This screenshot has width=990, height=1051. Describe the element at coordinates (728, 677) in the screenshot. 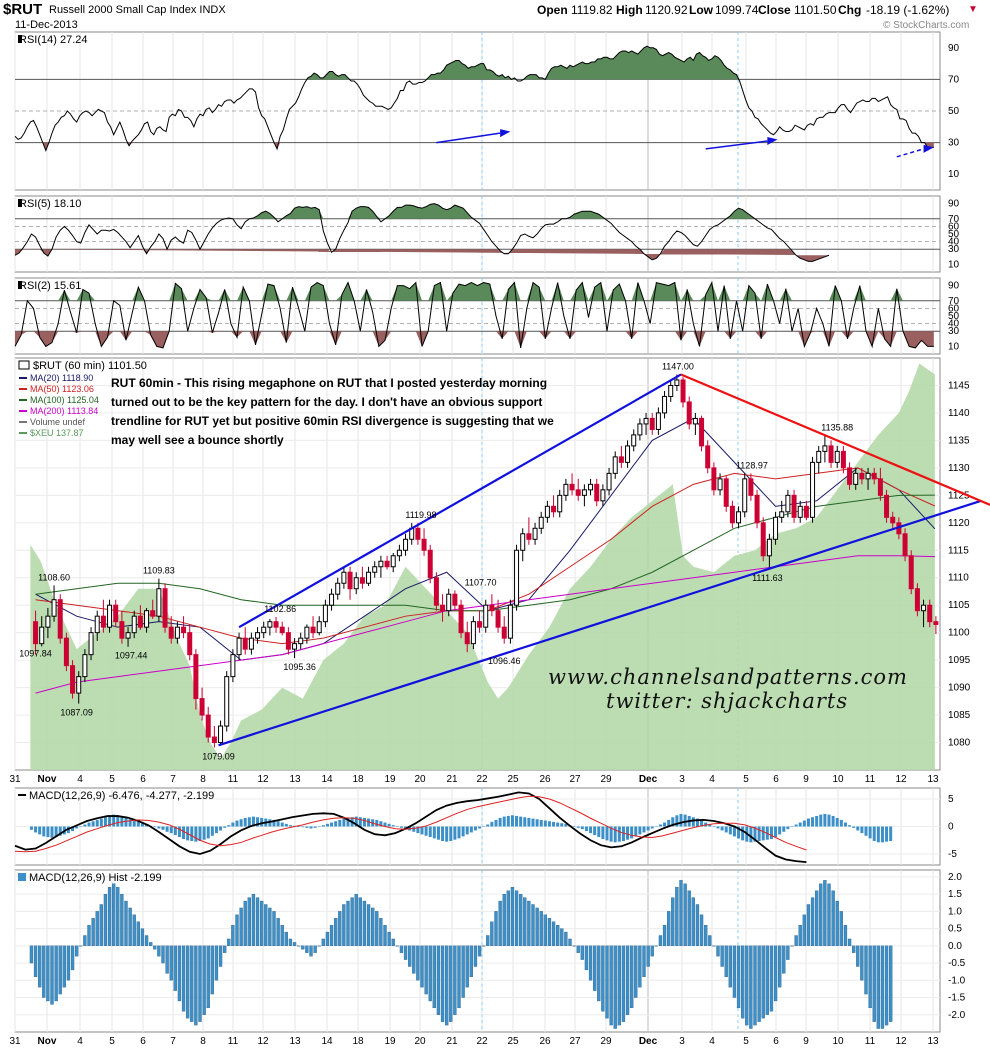

I see `watermark-url: www.channelsandpatterns.com` at that location.